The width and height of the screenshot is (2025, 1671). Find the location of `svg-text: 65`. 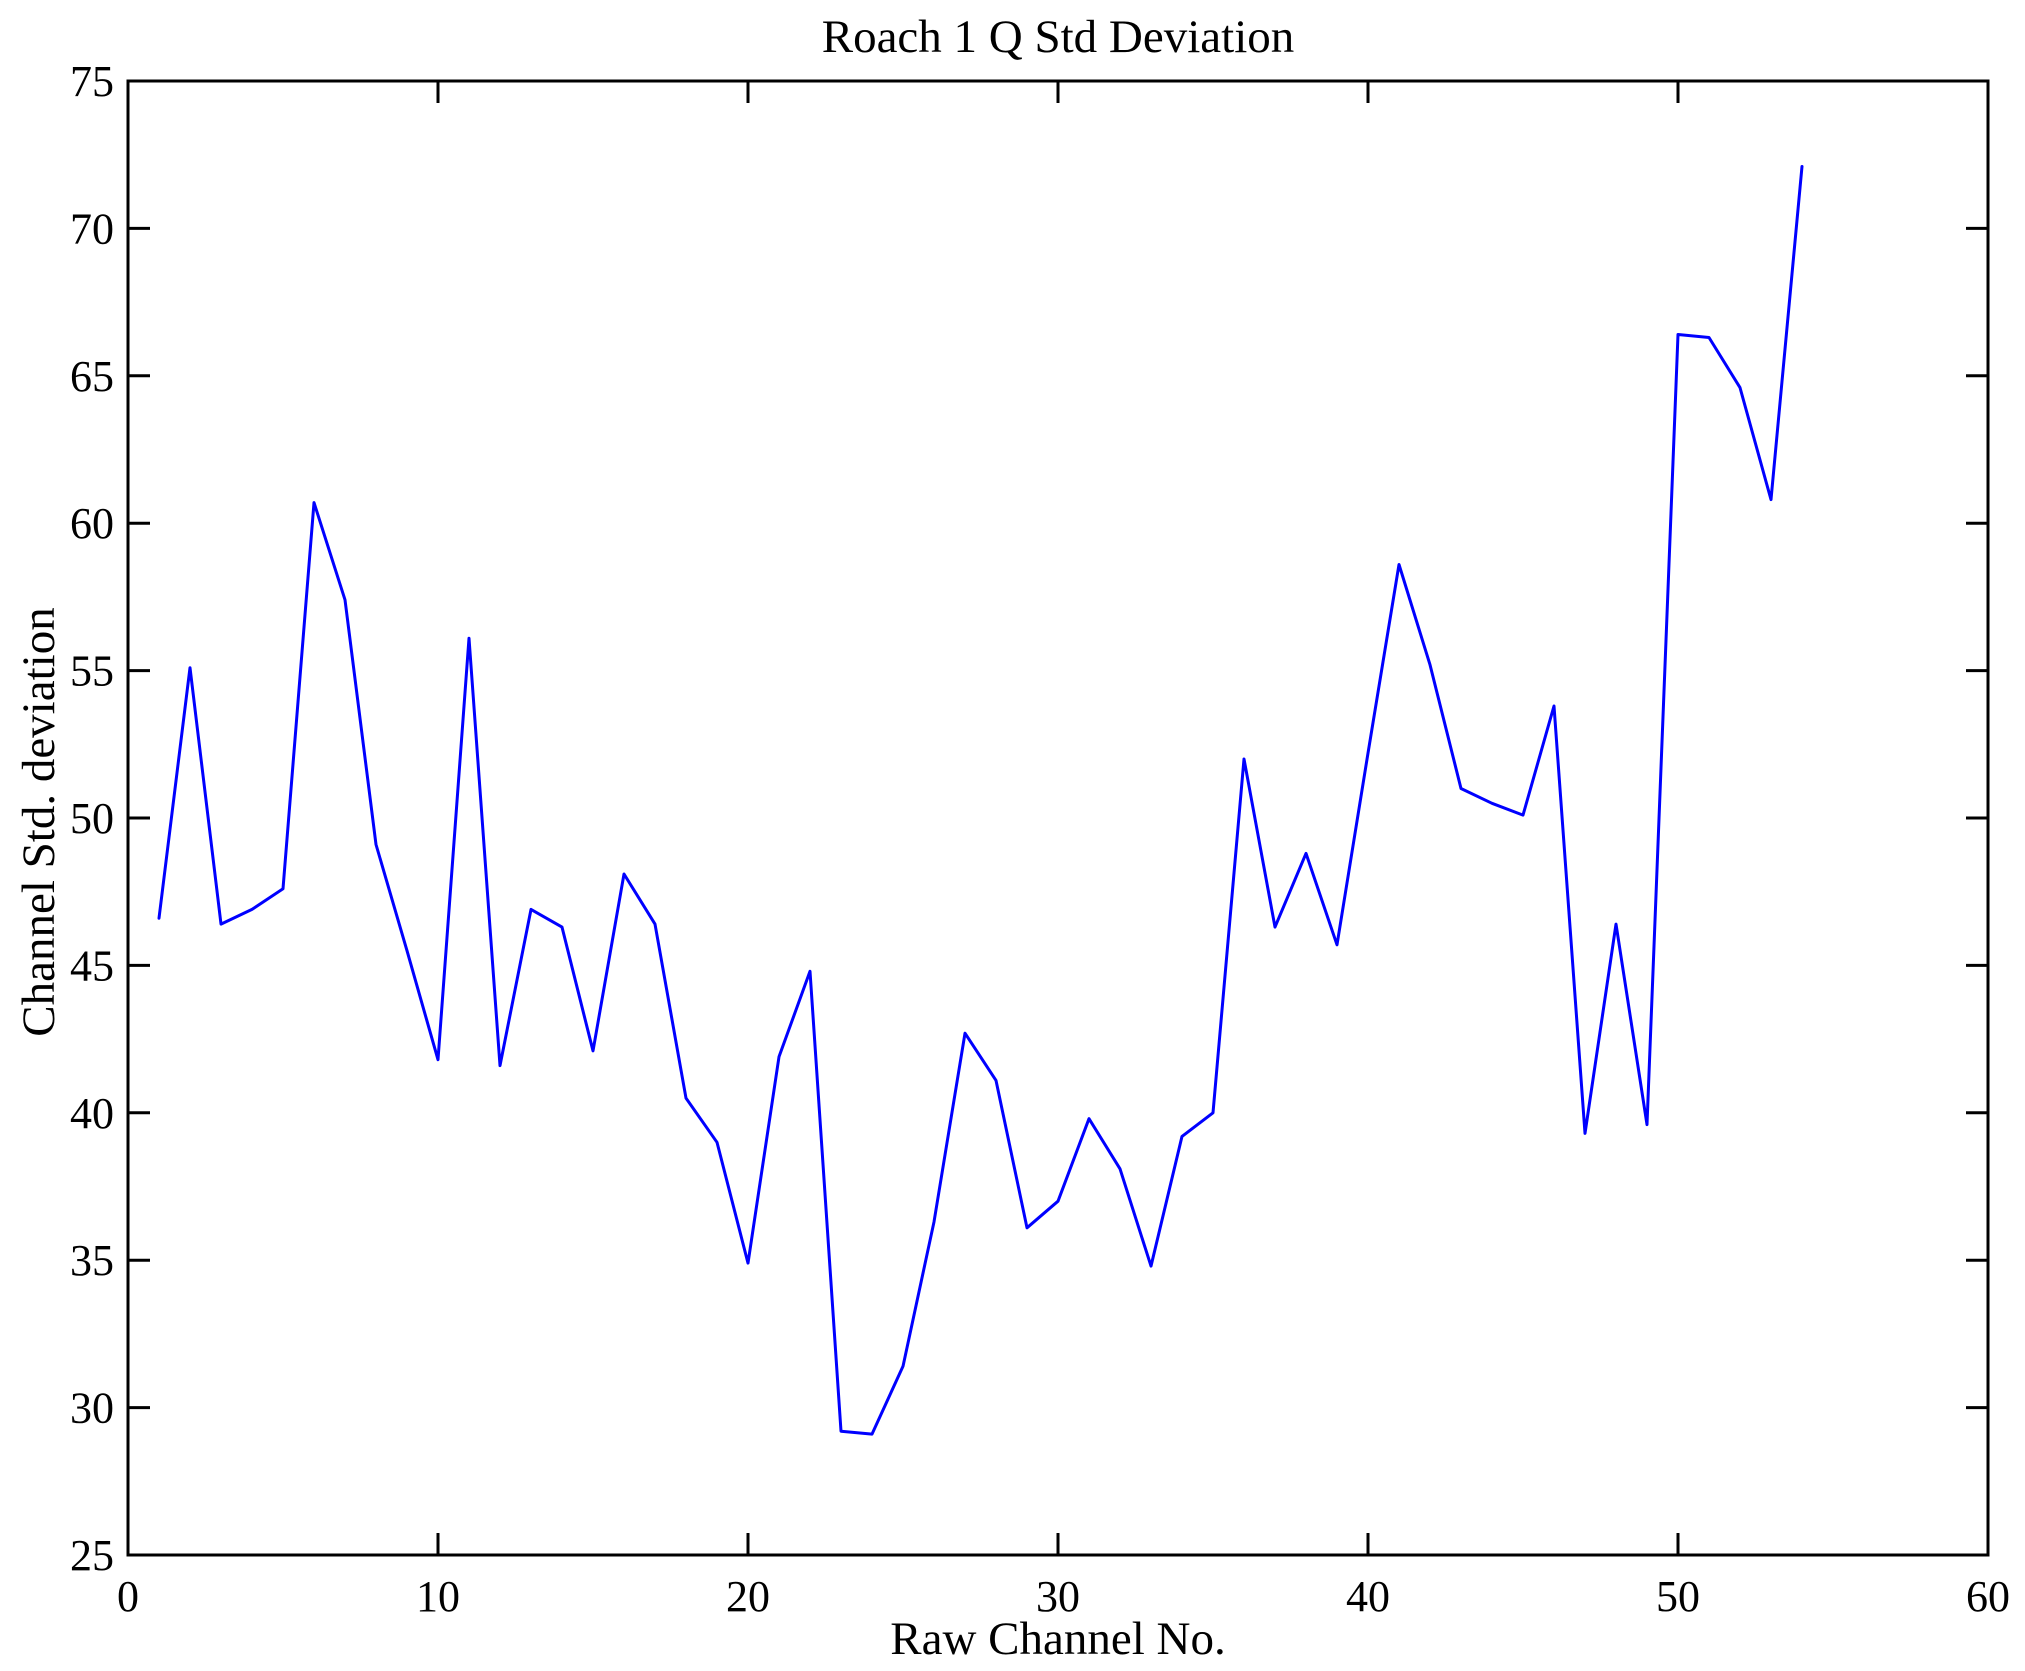

svg-text: 65 is located at coordinates (92, 376).